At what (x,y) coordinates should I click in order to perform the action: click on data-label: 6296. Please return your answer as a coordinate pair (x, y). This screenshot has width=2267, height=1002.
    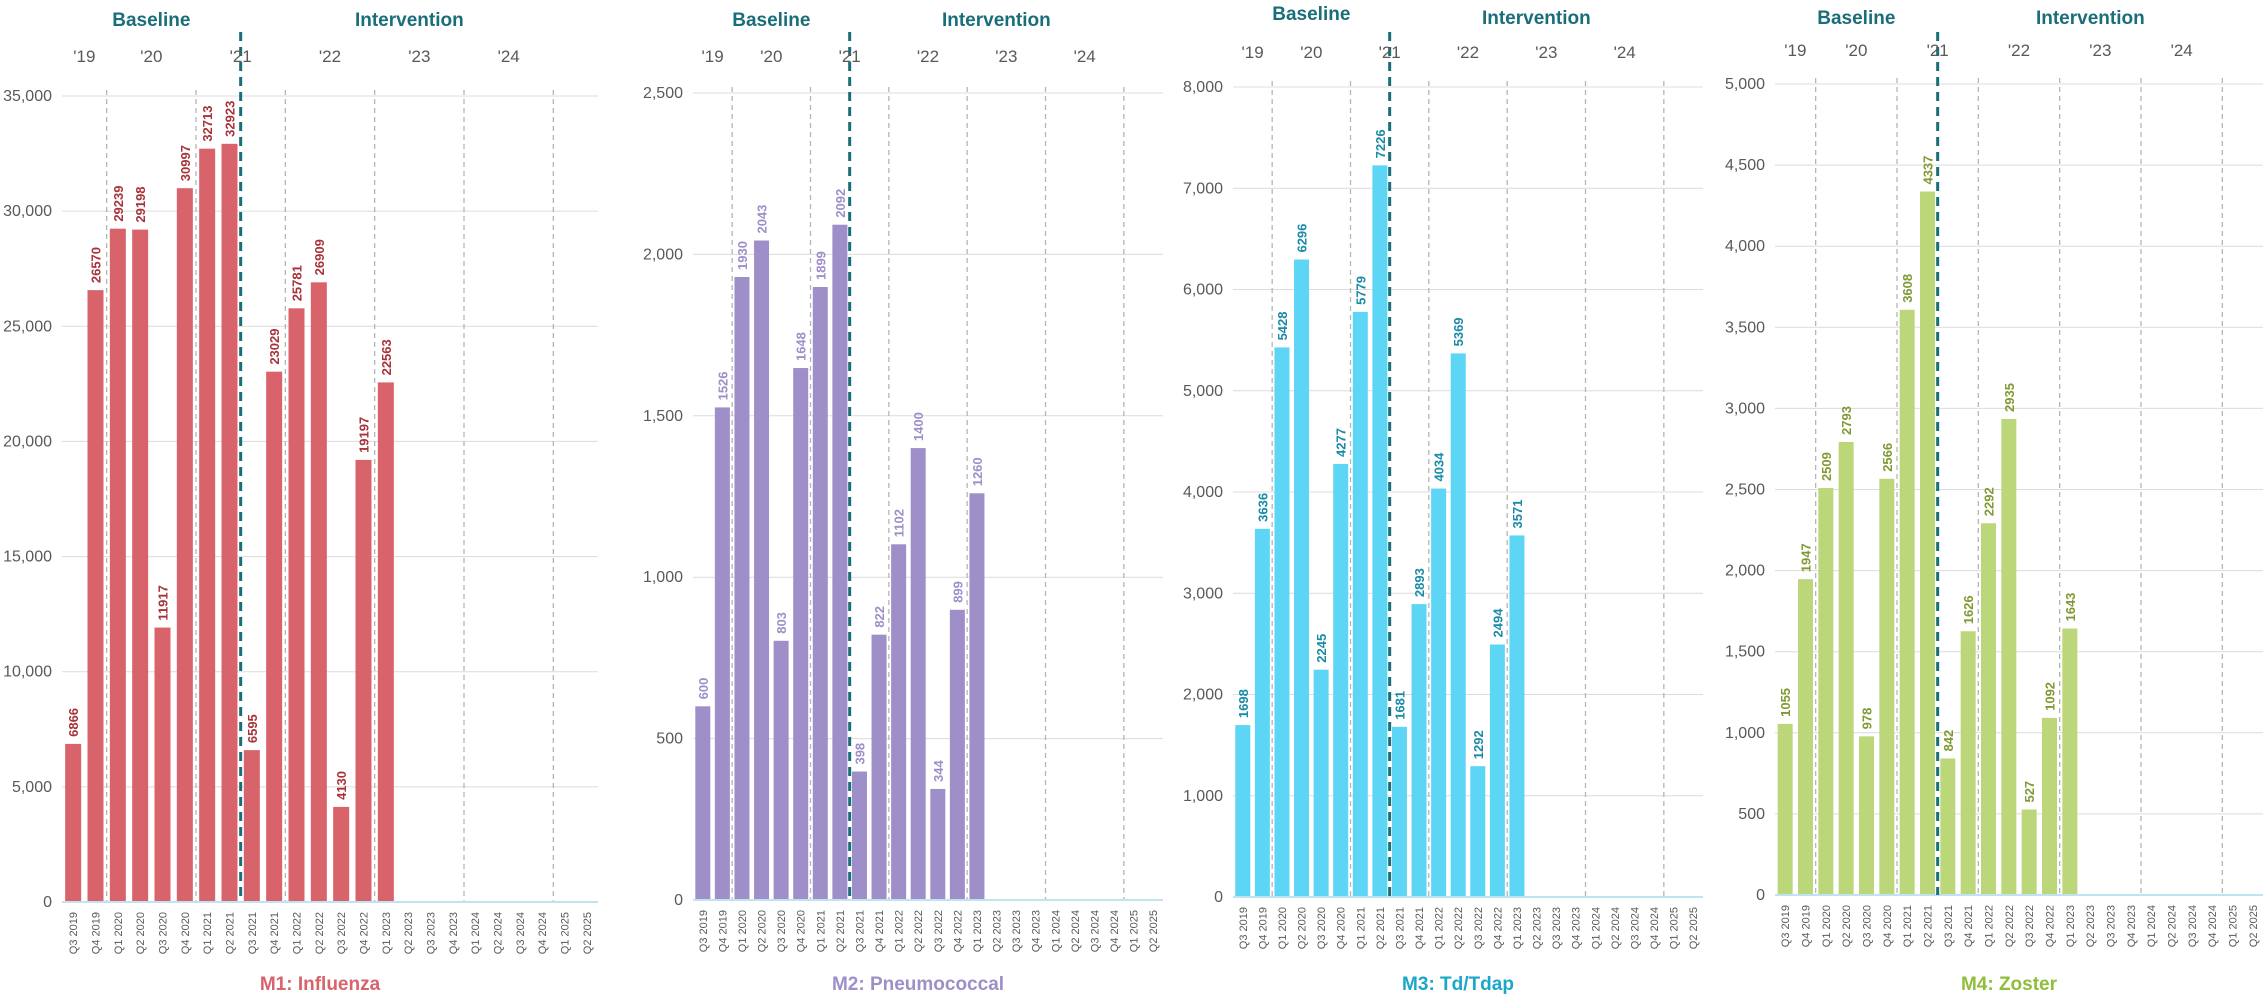
    Looking at the image, I should click on (1302, 238).